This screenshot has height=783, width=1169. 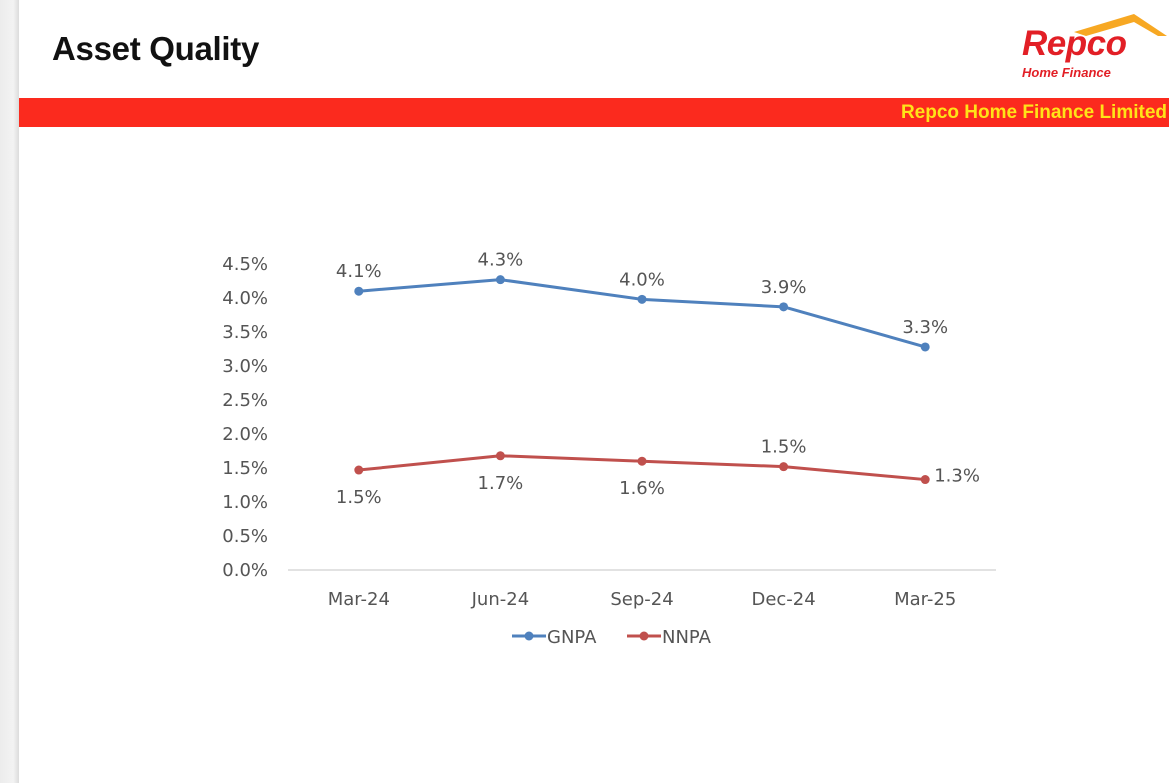 I want to click on gnpa-data-label: 3.9%, so click(x=784, y=287).